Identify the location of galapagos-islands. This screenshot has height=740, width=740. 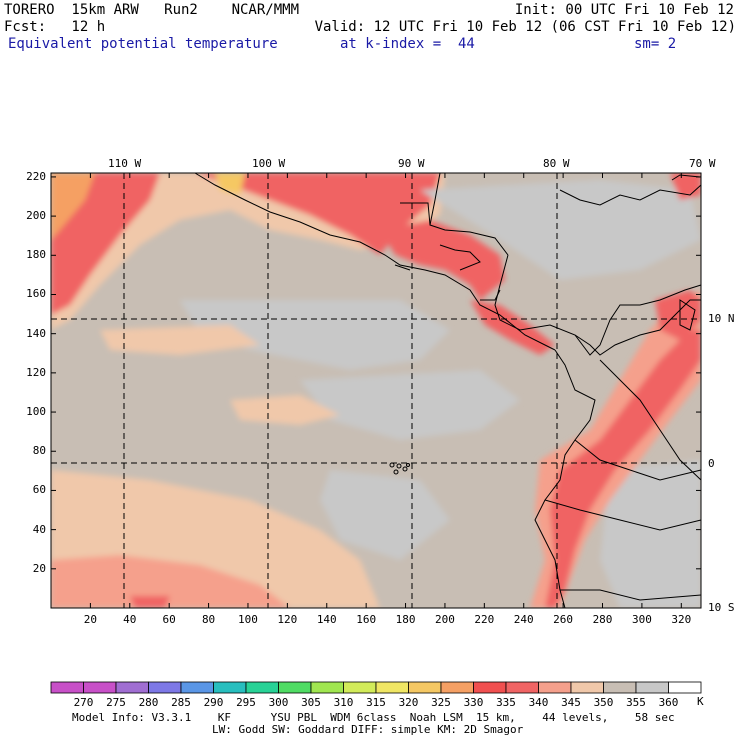
(399, 468).